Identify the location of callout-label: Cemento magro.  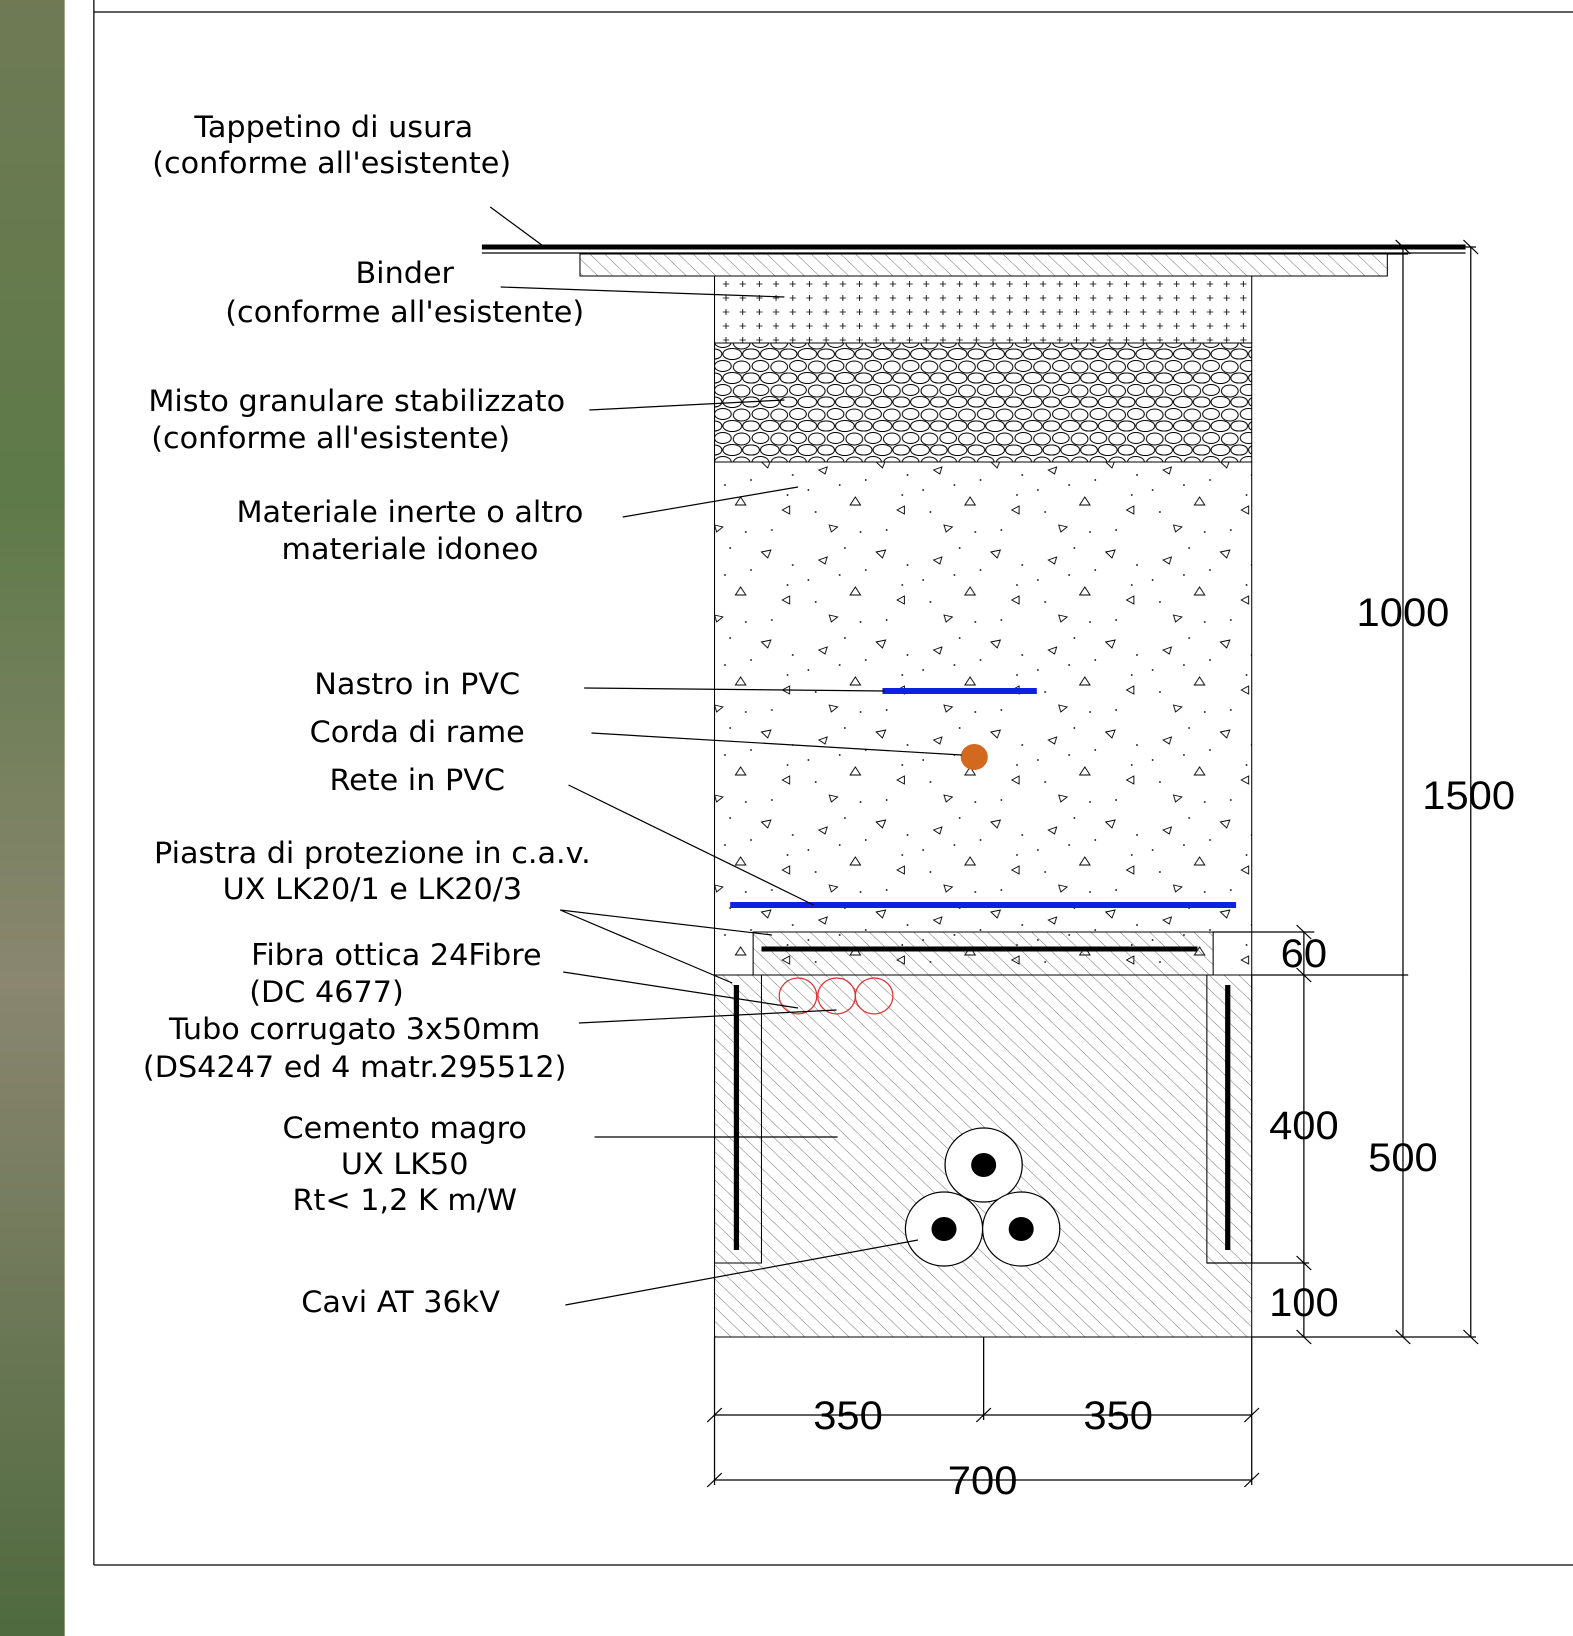
(405, 1128).